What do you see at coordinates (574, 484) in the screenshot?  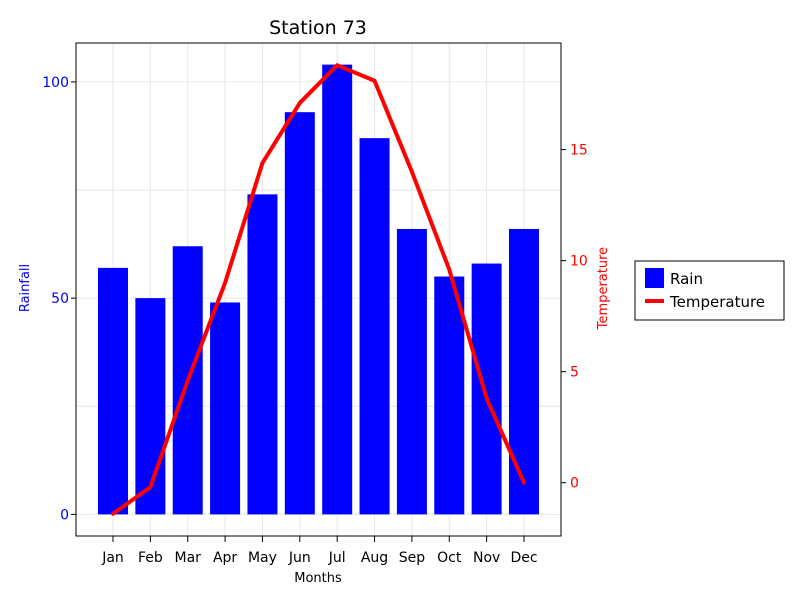 I see `y-right-tick-label: 0` at bounding box center [574, 484].